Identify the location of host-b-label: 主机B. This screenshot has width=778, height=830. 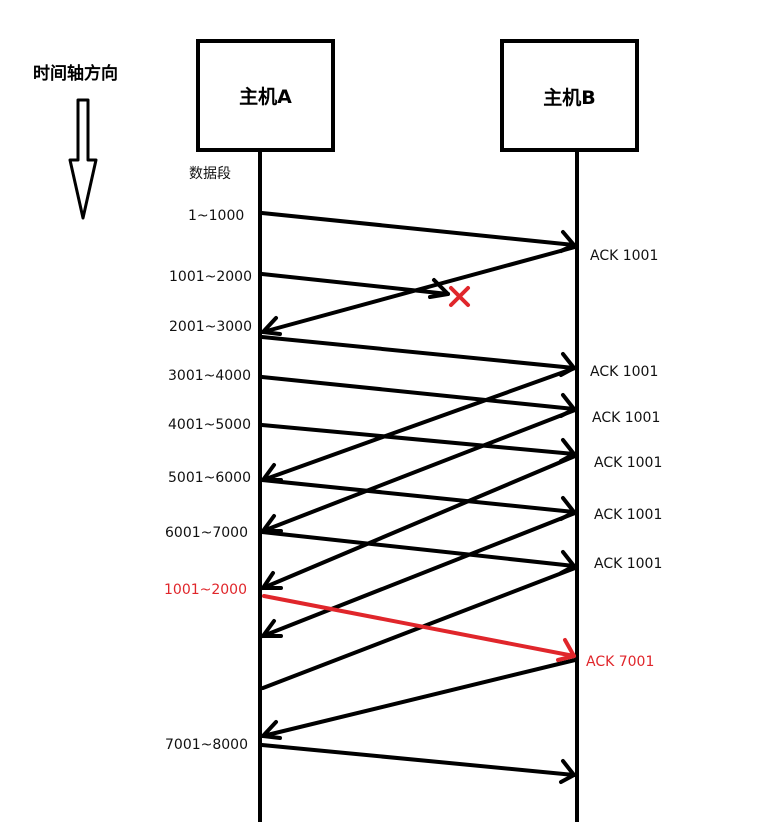
(569, 96).